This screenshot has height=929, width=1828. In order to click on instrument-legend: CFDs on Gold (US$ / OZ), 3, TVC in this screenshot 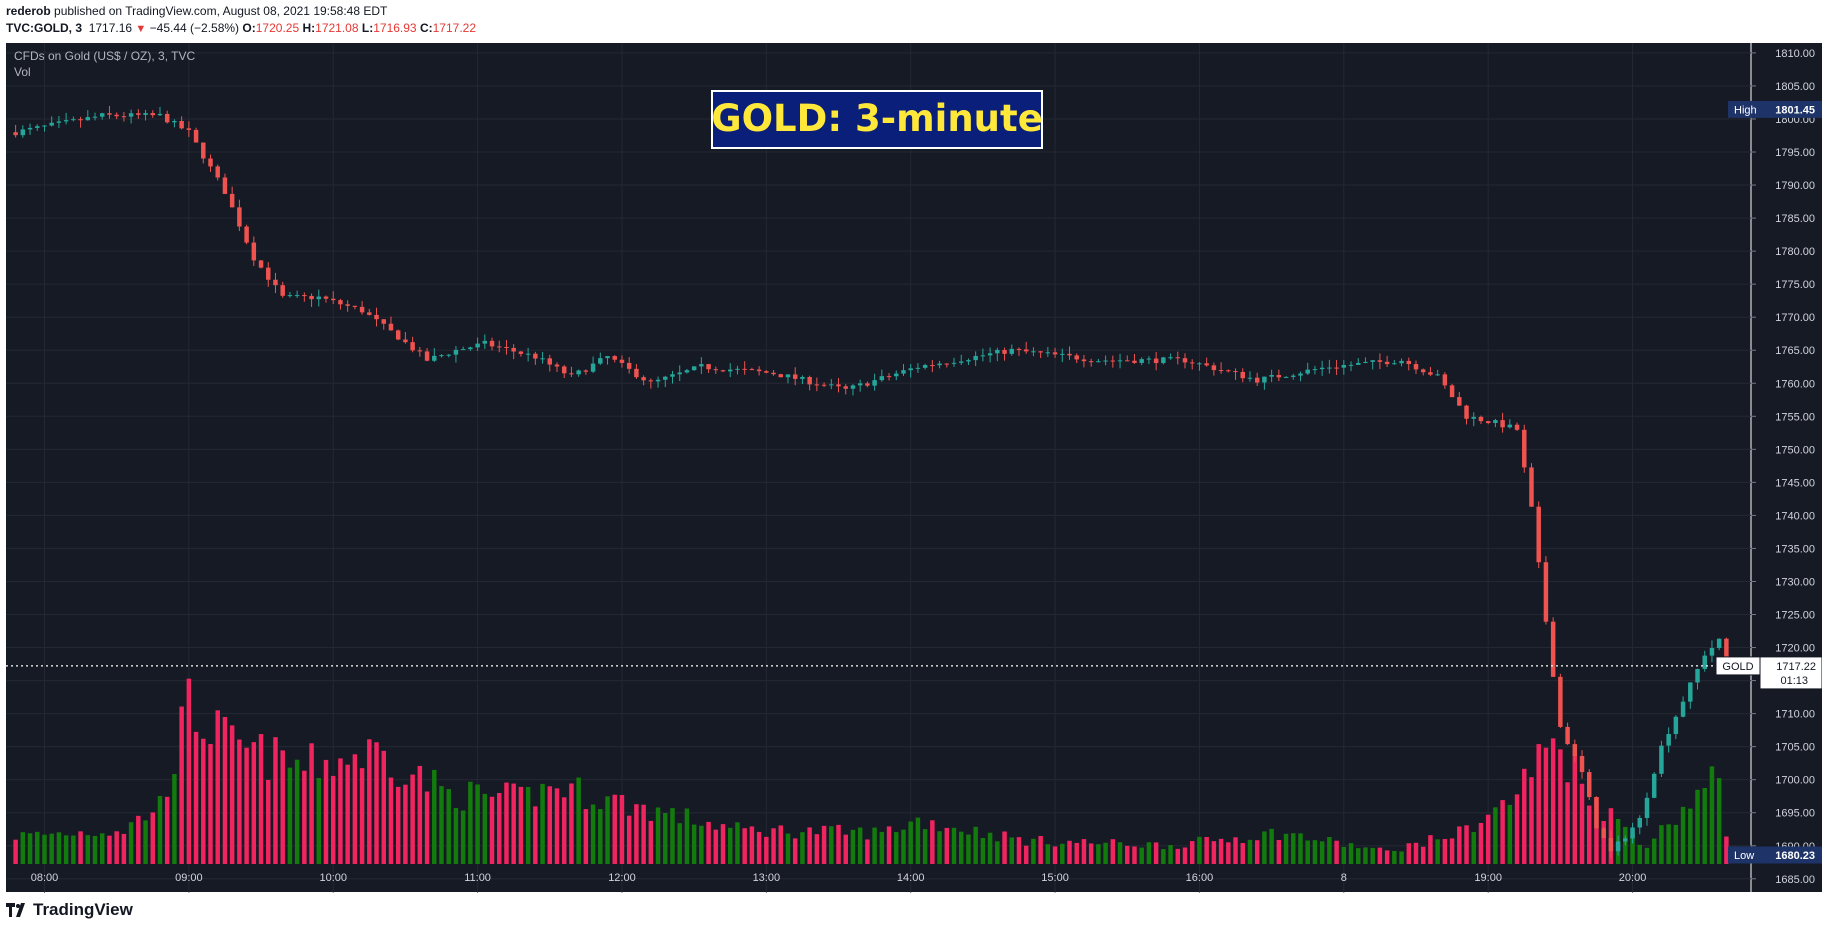, I will do `click(104, 56)`.